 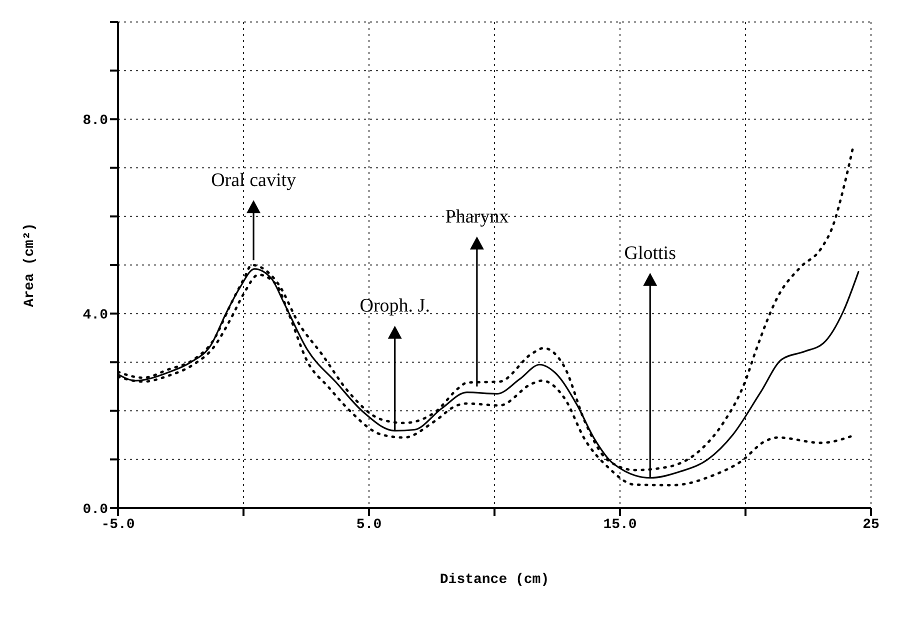 I want to click on y-tick-label: 4.0, so click(x=95, y=316).